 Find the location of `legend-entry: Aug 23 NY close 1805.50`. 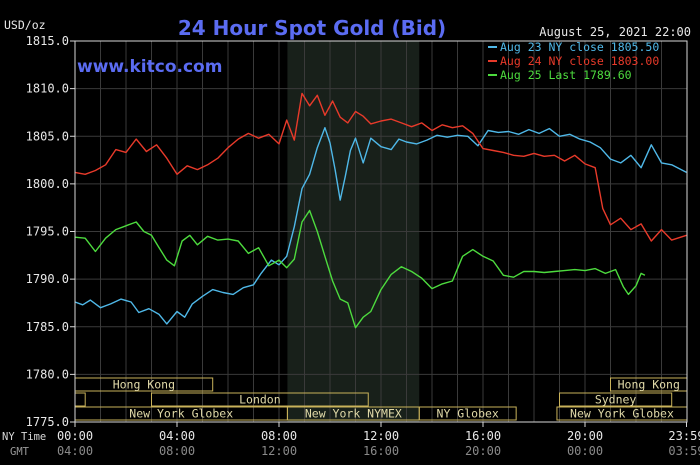

legend-entry: Aug 23 NY close 1805.50 is located at coordinates (579, 47).